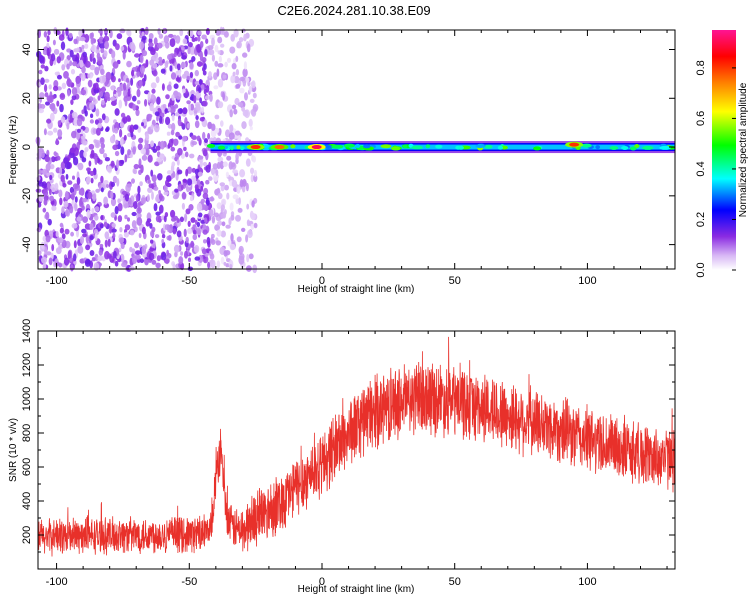 This screenshot has width=750, height=600. What do you see at coordinates (443, 147) in the screenshot?
I see `signal-line` at bounding box center [443, 147].